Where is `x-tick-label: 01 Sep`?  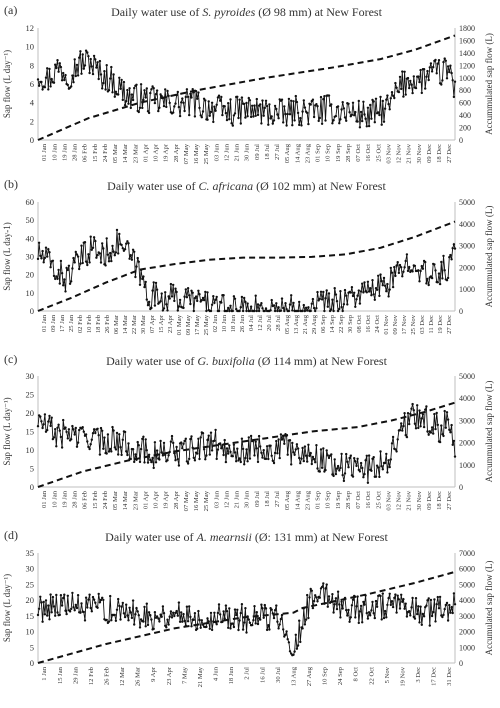 x-tick-label: 01 Sep is located at coordinates (318, 152).